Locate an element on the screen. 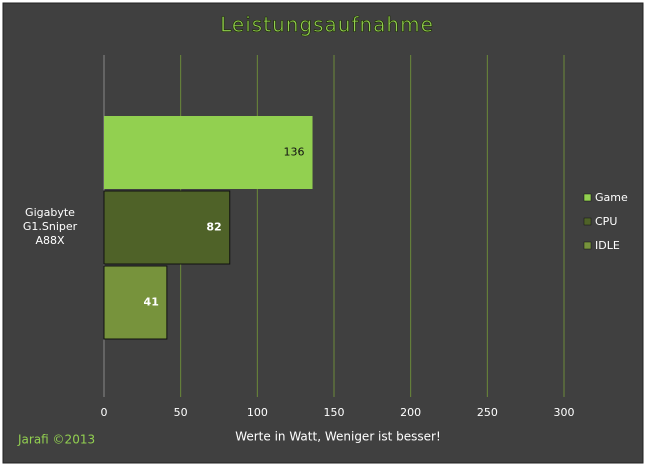 This screenshot has width=648, height=470. data-label: 82 is located at coordinates (213, 227).